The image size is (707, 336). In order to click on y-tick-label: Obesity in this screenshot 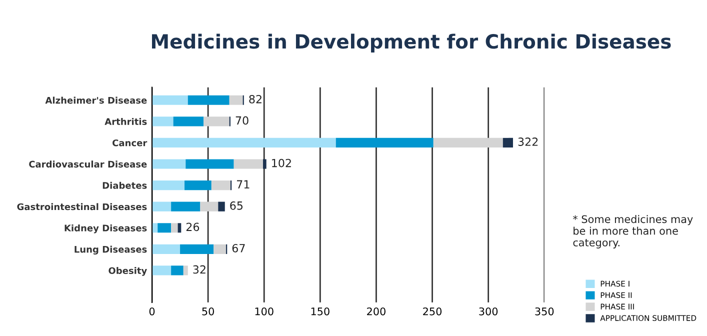, I will do `click(127, 271)`.